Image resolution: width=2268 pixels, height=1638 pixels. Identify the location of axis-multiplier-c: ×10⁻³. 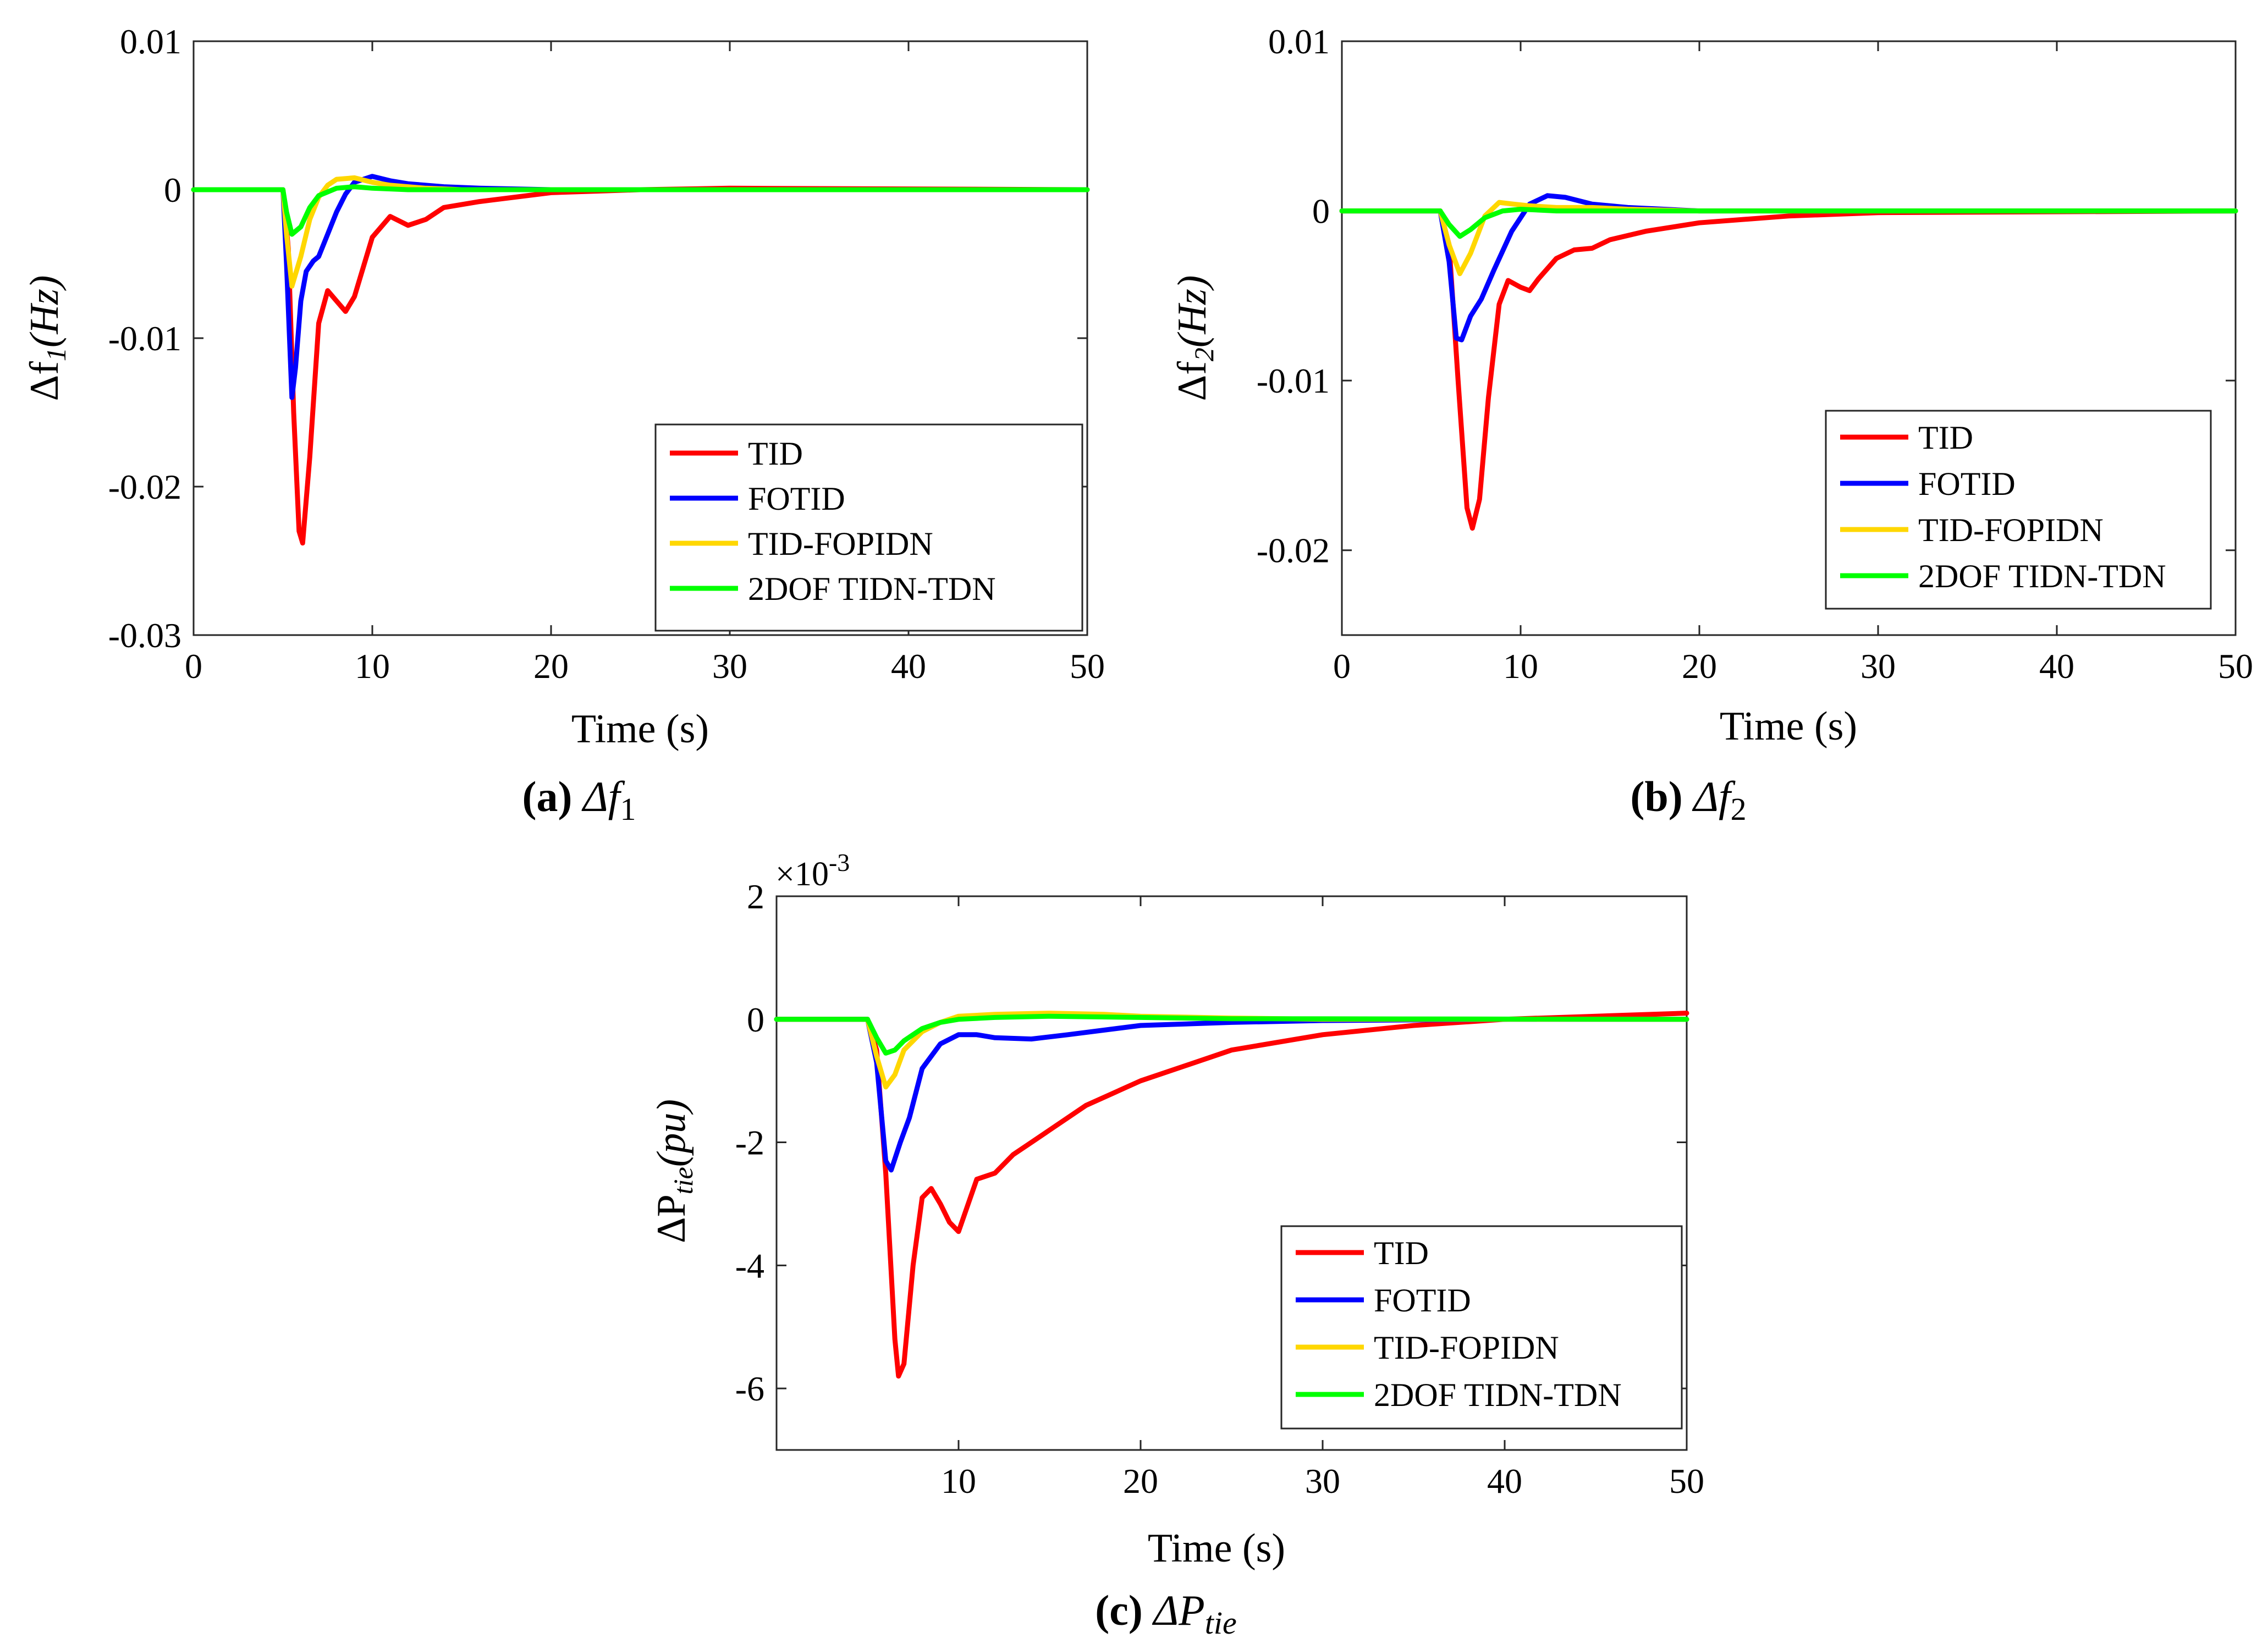
(812, 870).